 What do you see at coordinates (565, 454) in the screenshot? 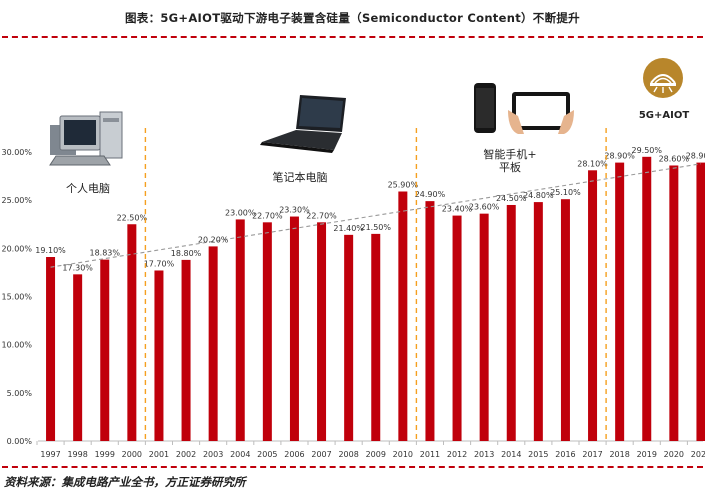
I see `x-tick-label: 2016` at bounding box center [565, 454].